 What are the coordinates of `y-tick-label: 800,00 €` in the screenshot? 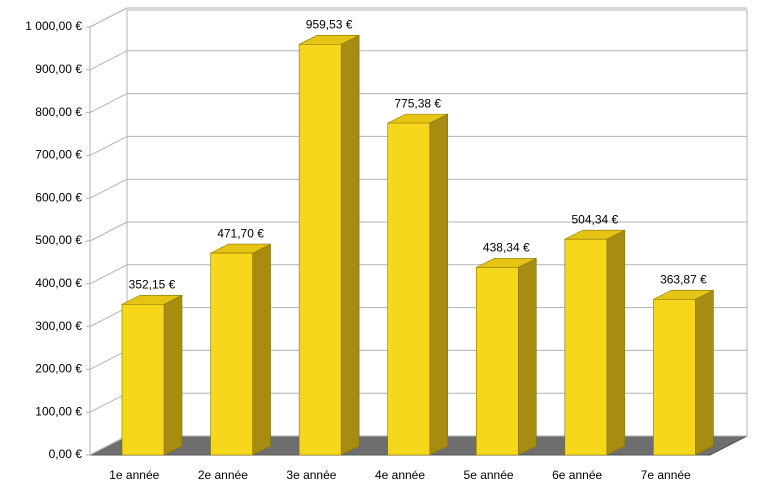 It's located at (58, 112).